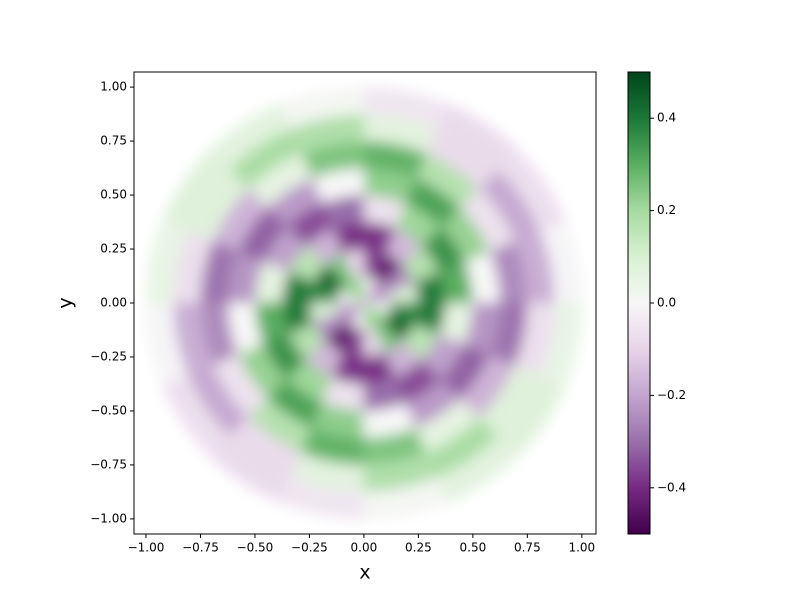  I want to click on y-tick-label: −0.75, so click(108, 464).